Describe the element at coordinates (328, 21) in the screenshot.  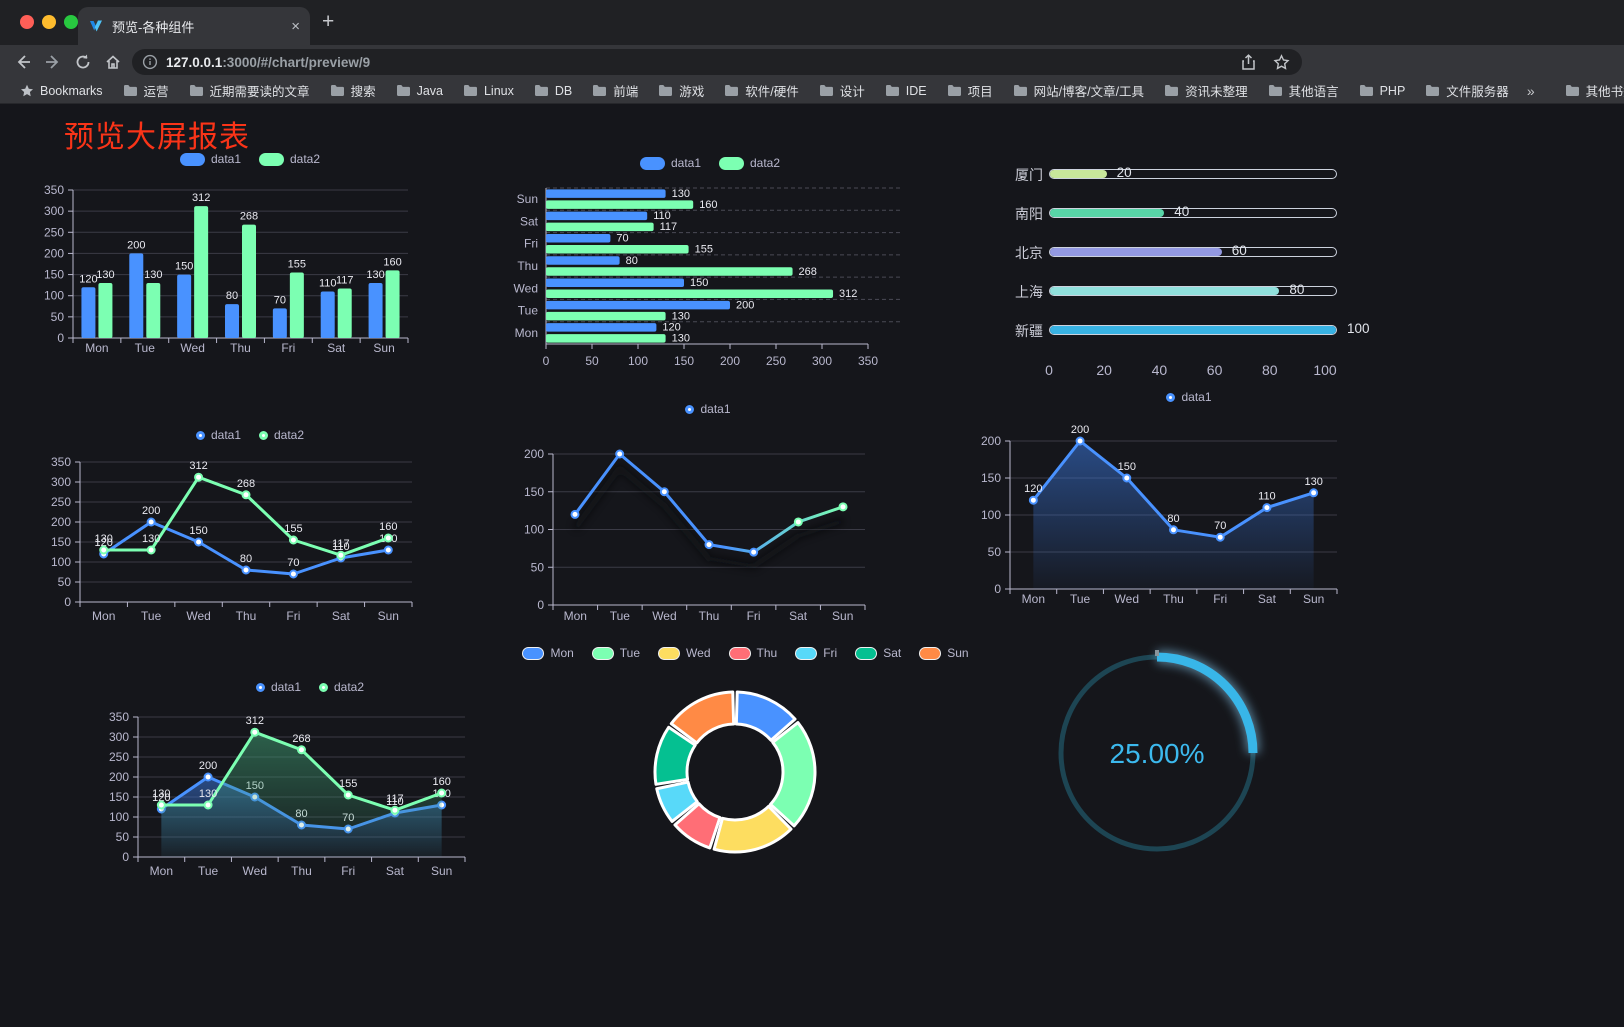
I see `new-tab-button: +` at that location.